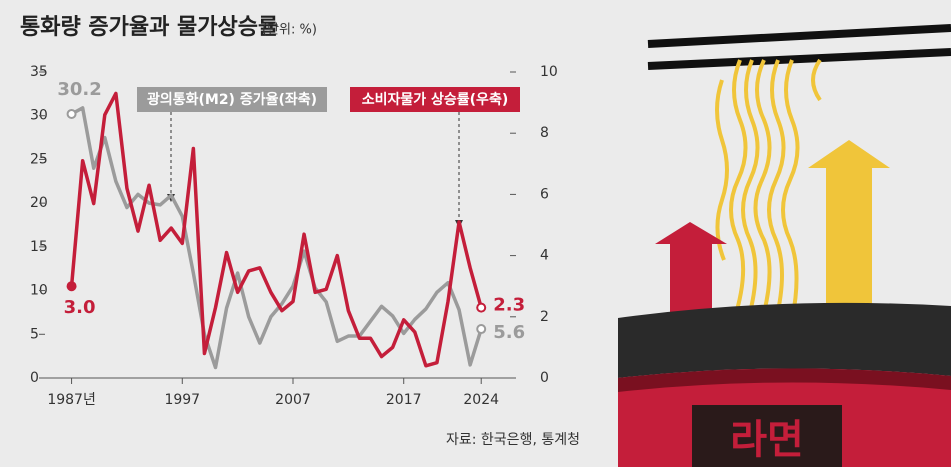  Describe the element at coordinates (39, 291) in the screenshot. I see `y-tick-label: 10` at that location.